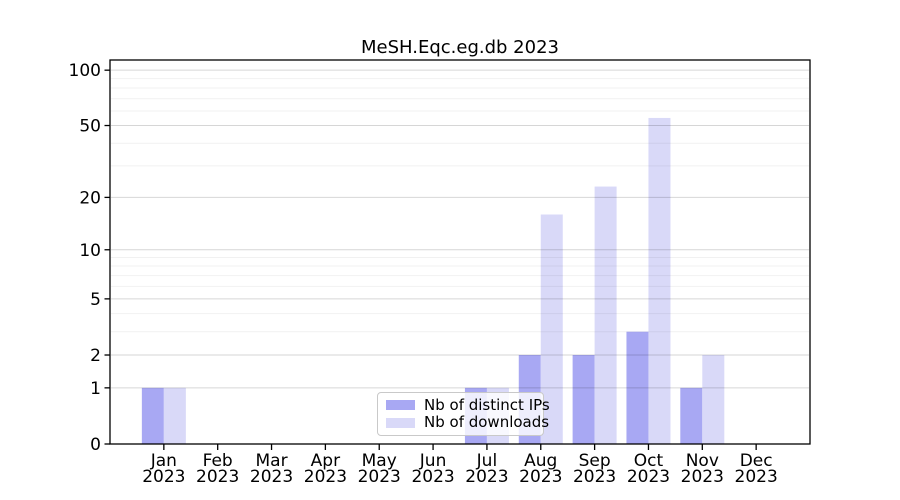  Describe the element at coordinates (95, 356) in the screenshot. I see `y-tick-label: 2` at that location.